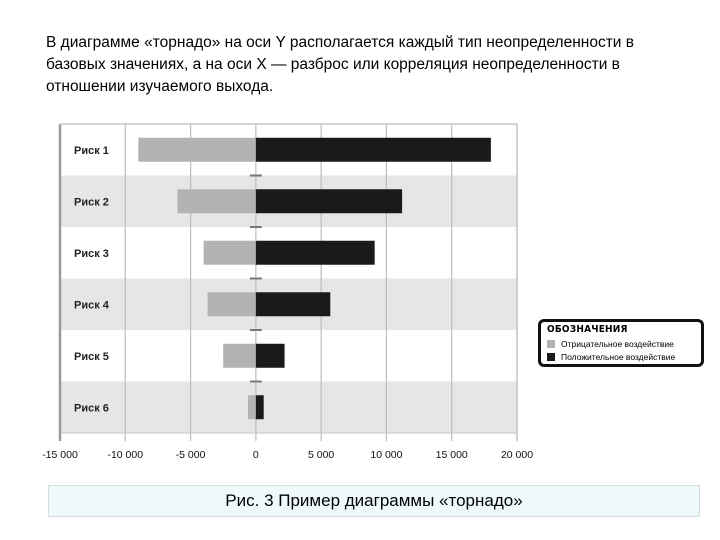 This screenshot has width=720, height=540. I want to click on x-tick-label: 5 000, so click(321, 455).